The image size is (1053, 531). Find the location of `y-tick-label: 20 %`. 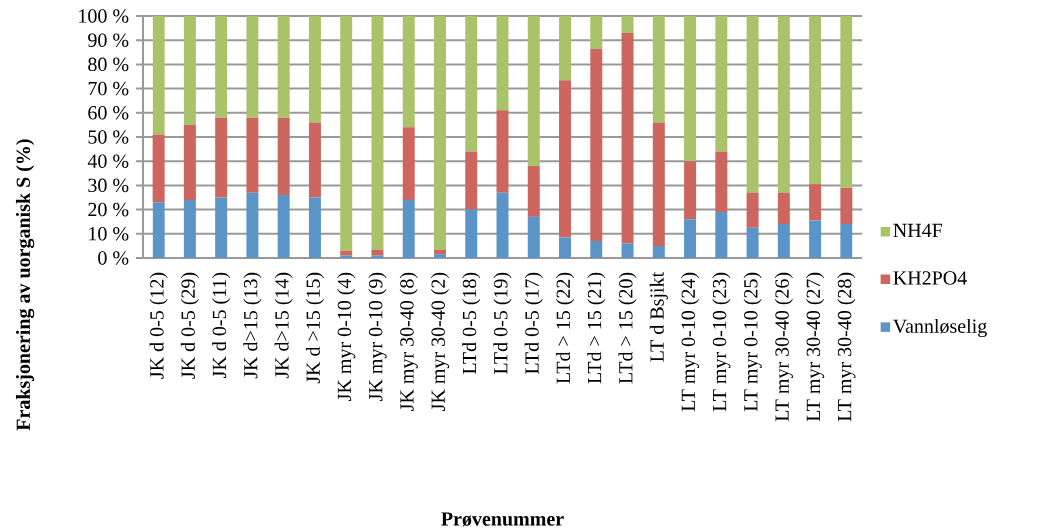

y-tick-label: 20 % is located at coordinates (108, 209).